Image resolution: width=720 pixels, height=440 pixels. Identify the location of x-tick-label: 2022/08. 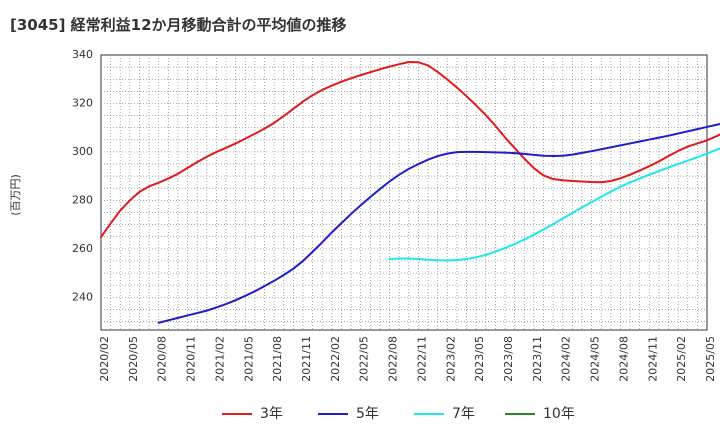
(393, 359).